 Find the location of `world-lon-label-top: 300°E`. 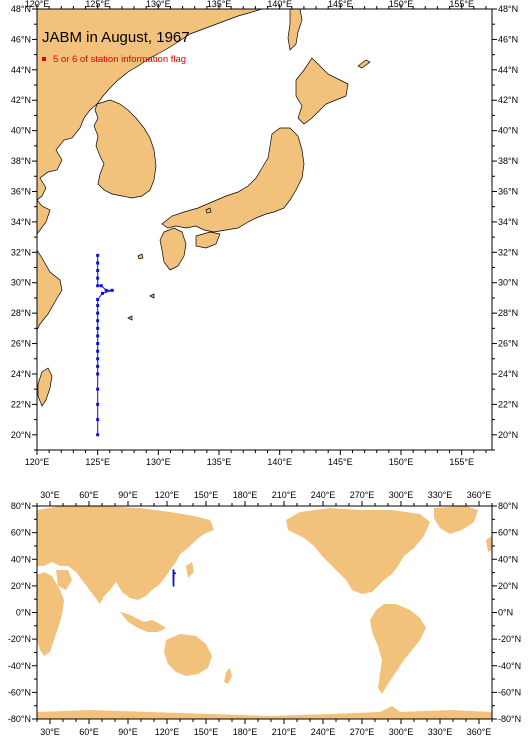

world-lon-label-top: 300°E is located at coordinates (401, 495).